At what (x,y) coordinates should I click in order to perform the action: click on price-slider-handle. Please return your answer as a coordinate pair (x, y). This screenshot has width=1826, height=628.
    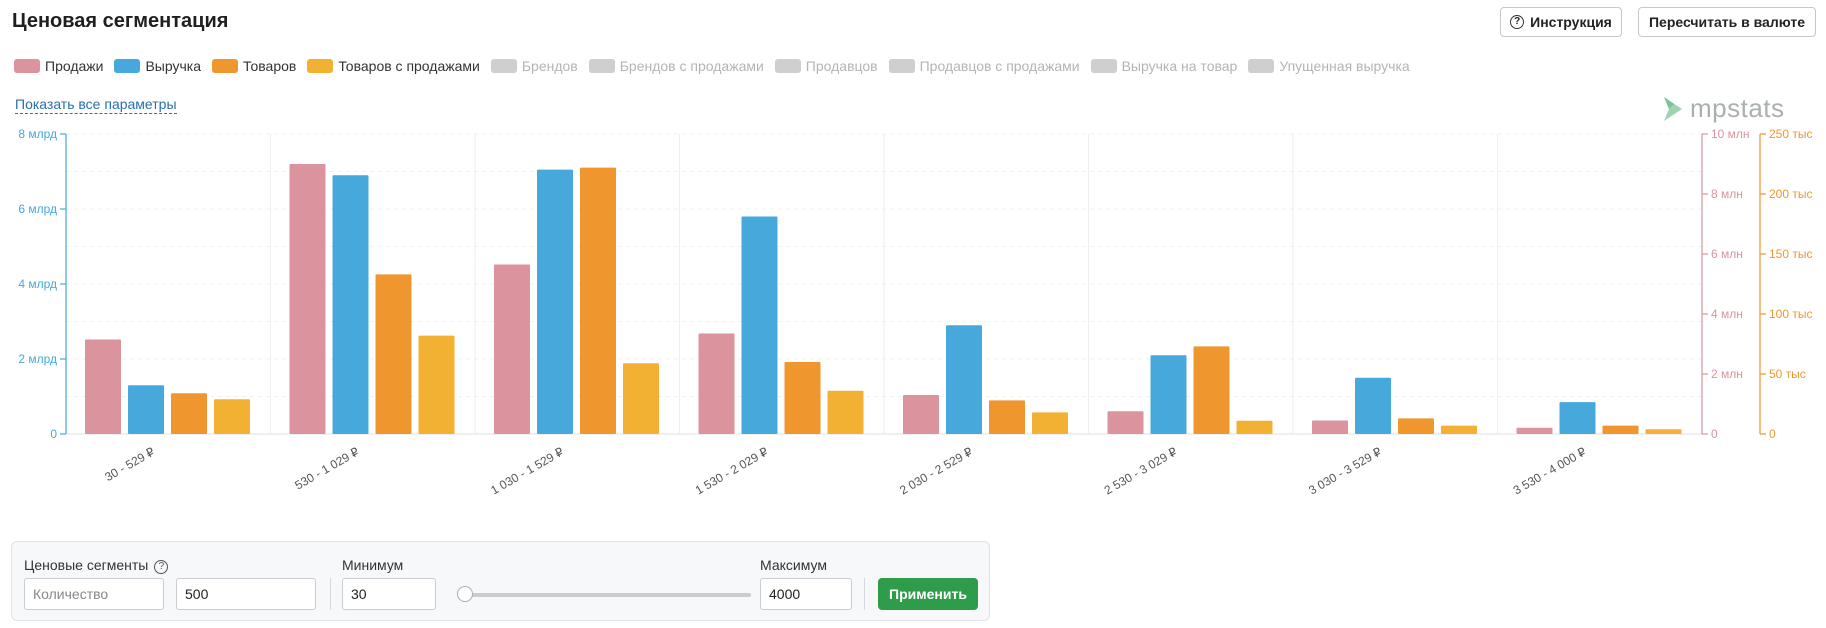
    Looking at the image, I should click on (465, 594).